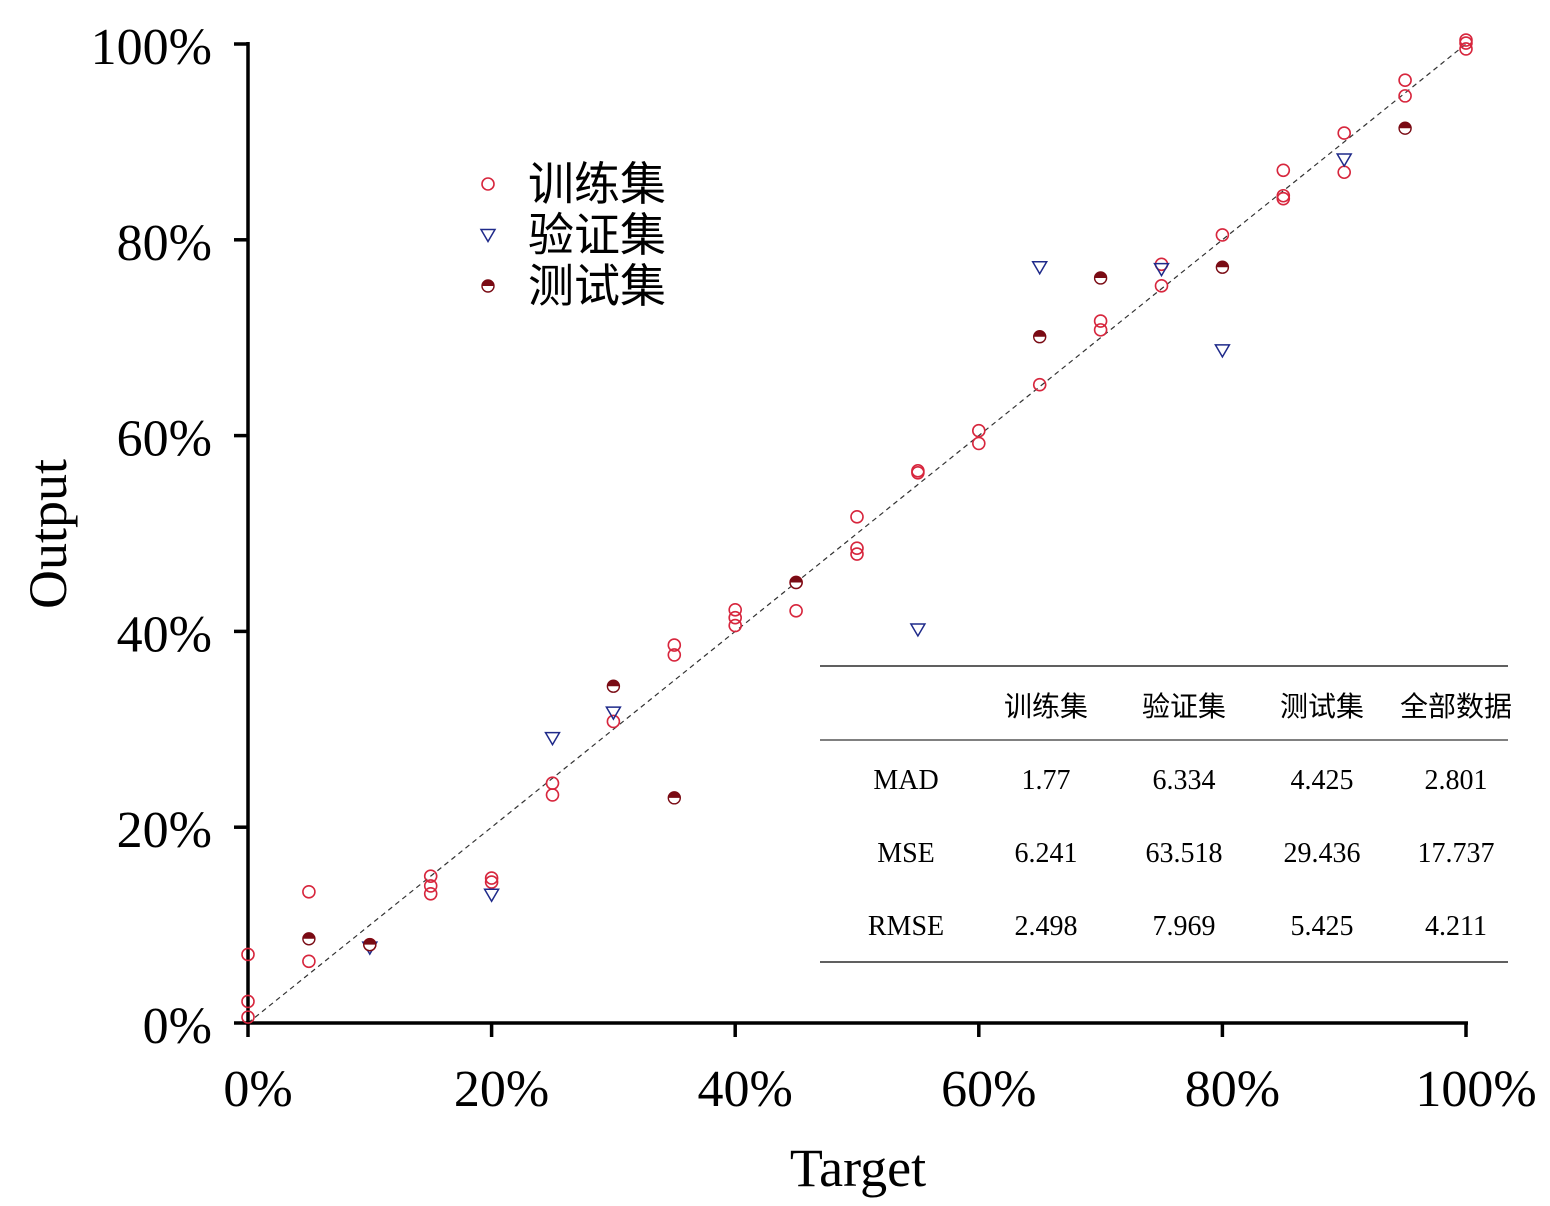 The width and height of the screenshot is (1550, 1206). I want to click on x-axis-title: Target, so click(858, 1168).